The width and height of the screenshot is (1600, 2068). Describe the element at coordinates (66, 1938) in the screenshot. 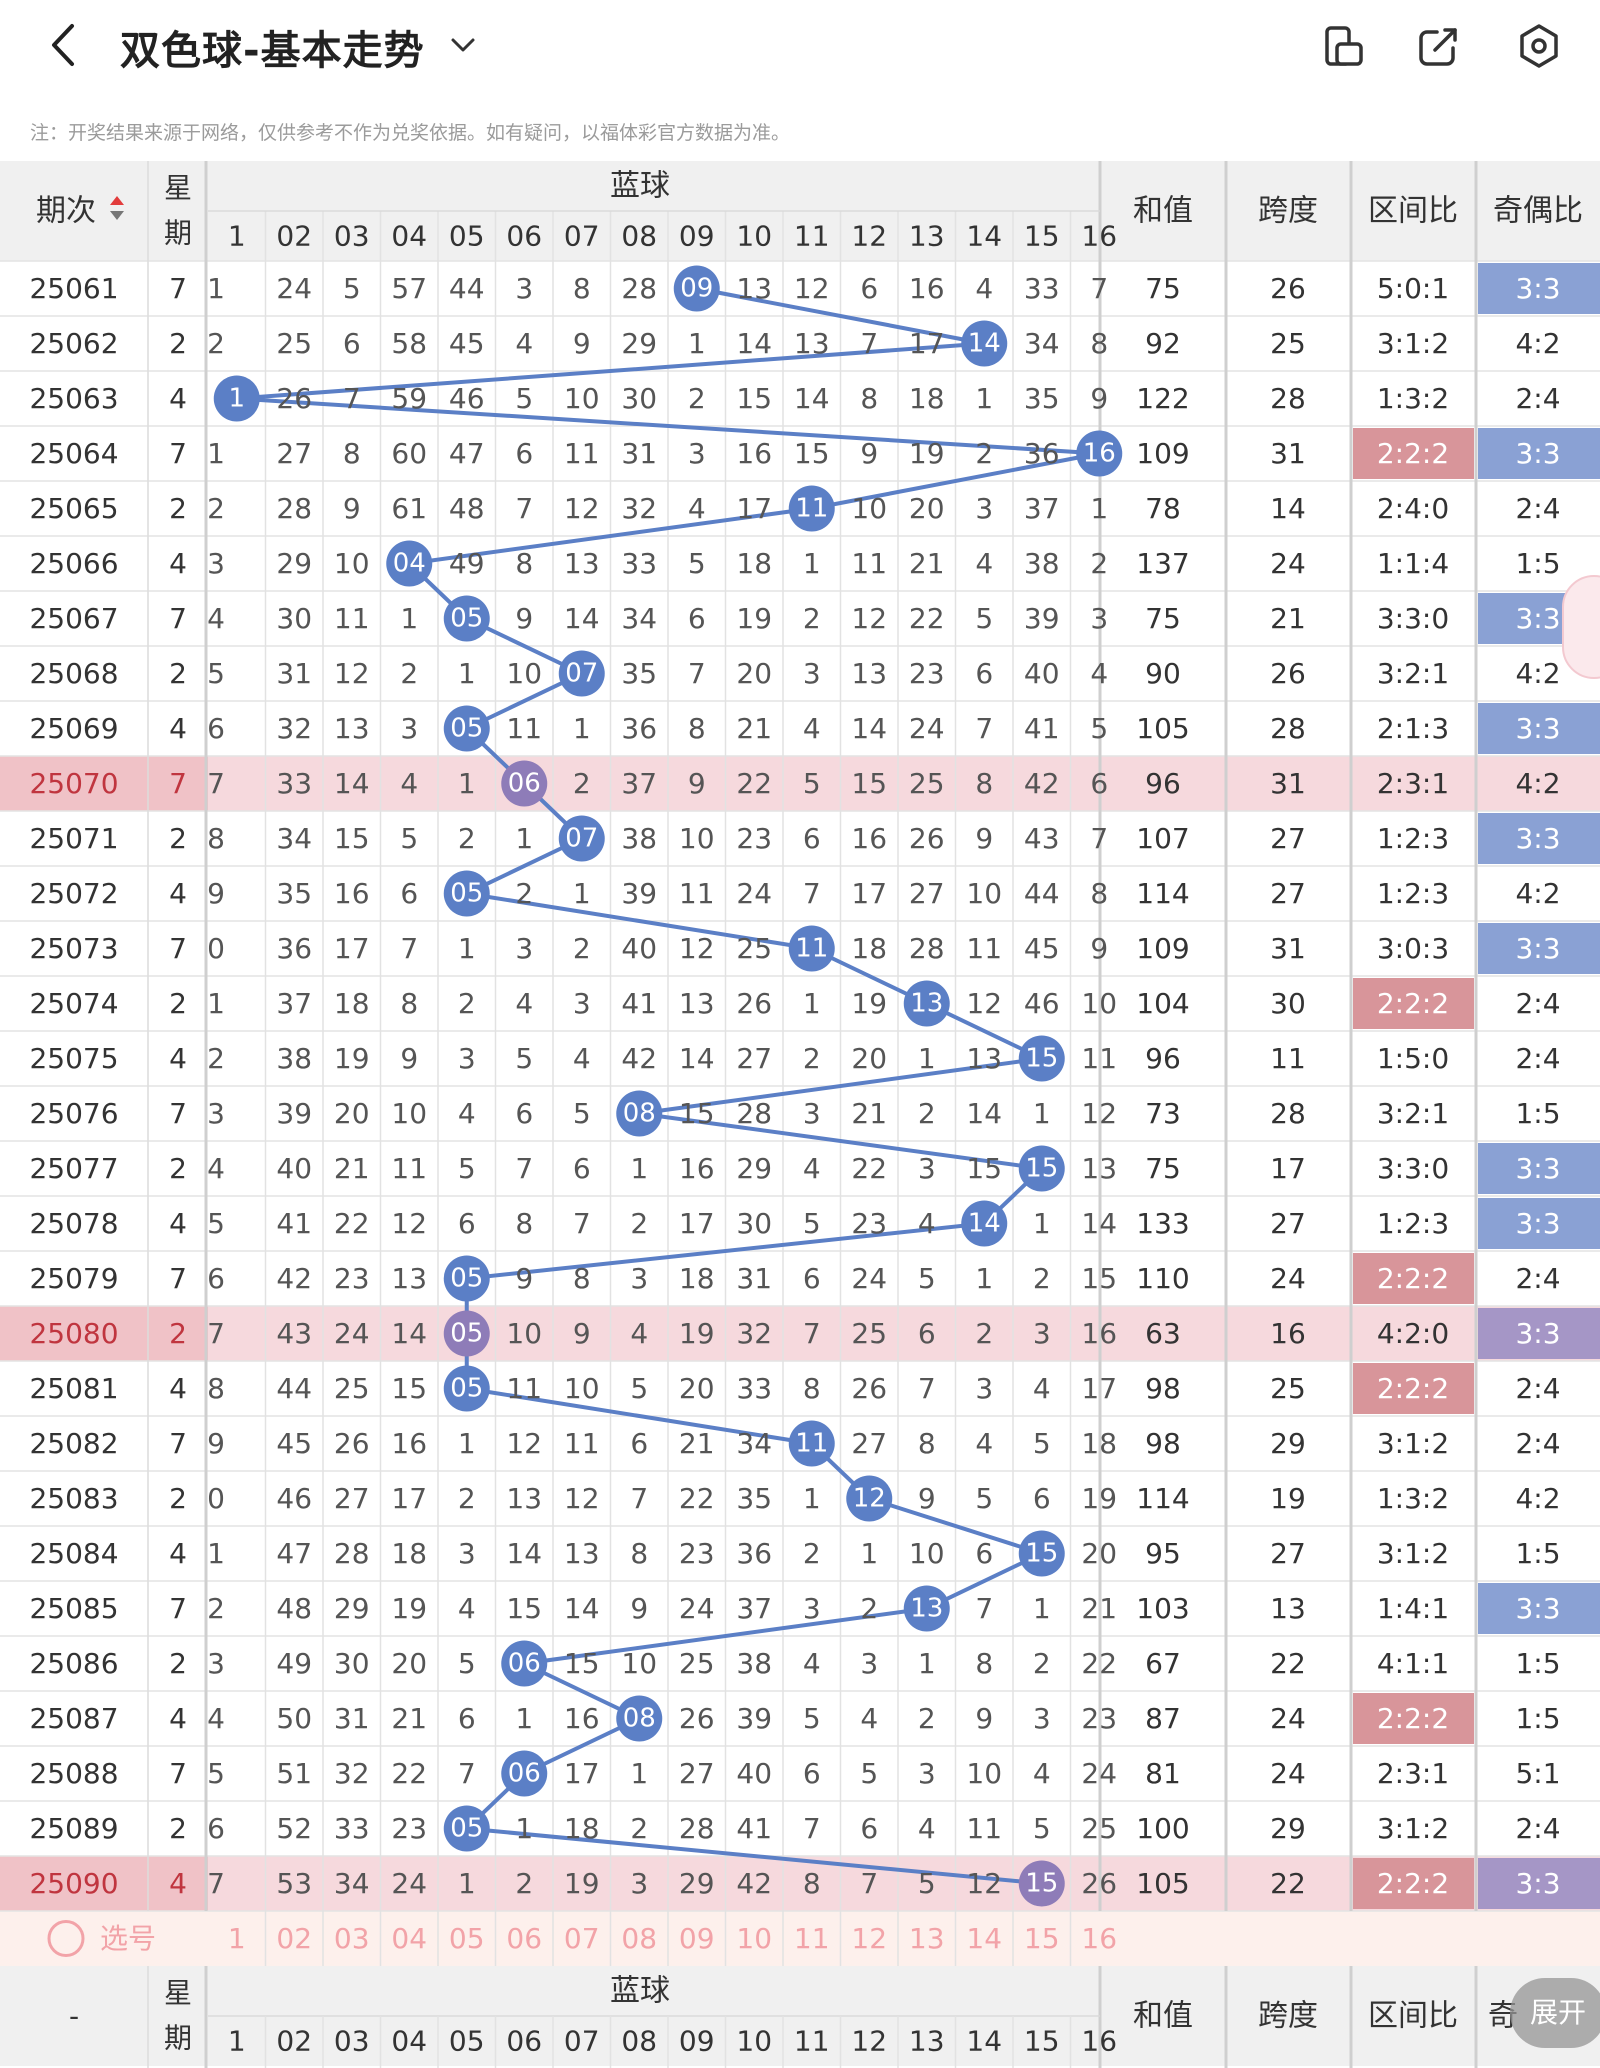

I see `pick-radio-icon` at that location.